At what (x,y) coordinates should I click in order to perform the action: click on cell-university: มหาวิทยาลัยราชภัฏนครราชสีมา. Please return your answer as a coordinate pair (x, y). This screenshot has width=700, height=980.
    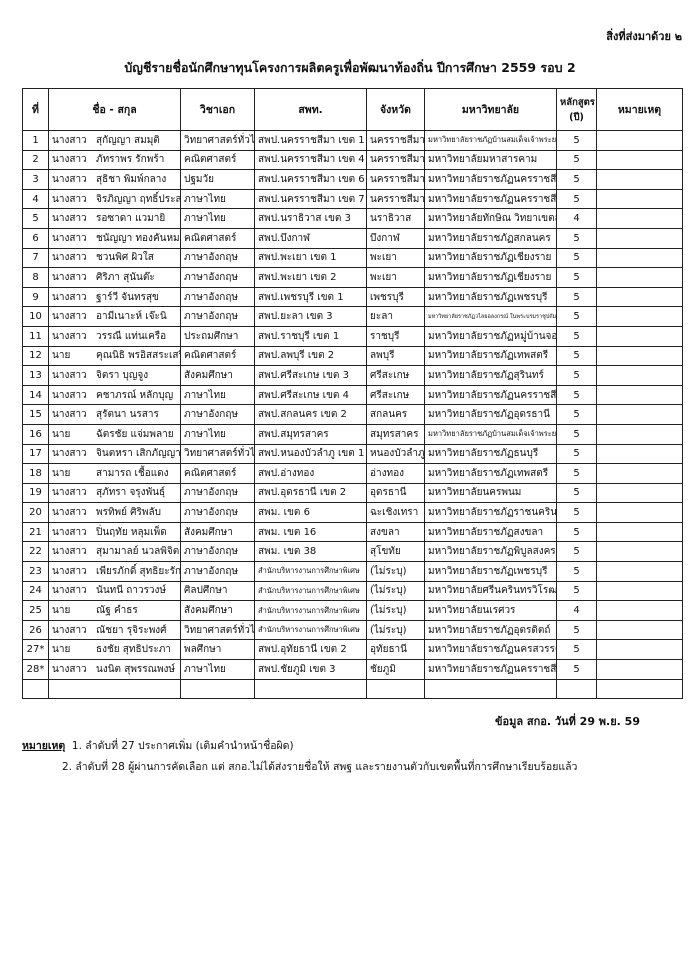
    Looking at the image, I should click on (490, 199).